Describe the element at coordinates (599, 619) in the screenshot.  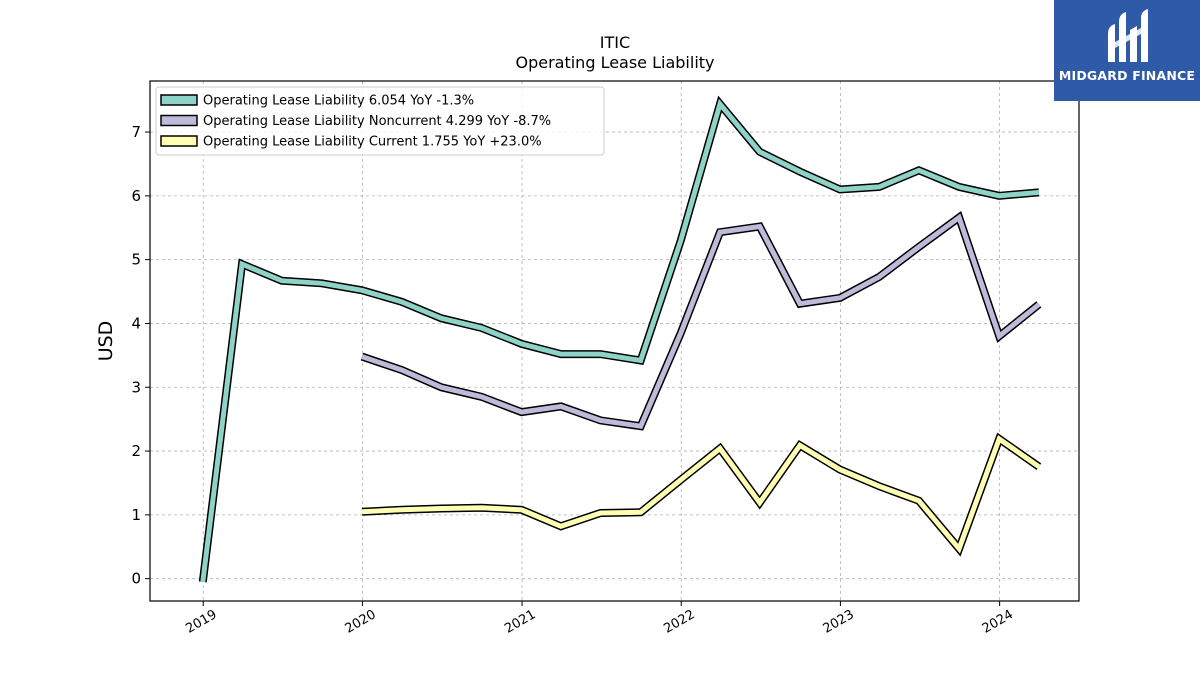
I see `x-axis: 2019 2020 2021 2022 2023 2024` at that location.